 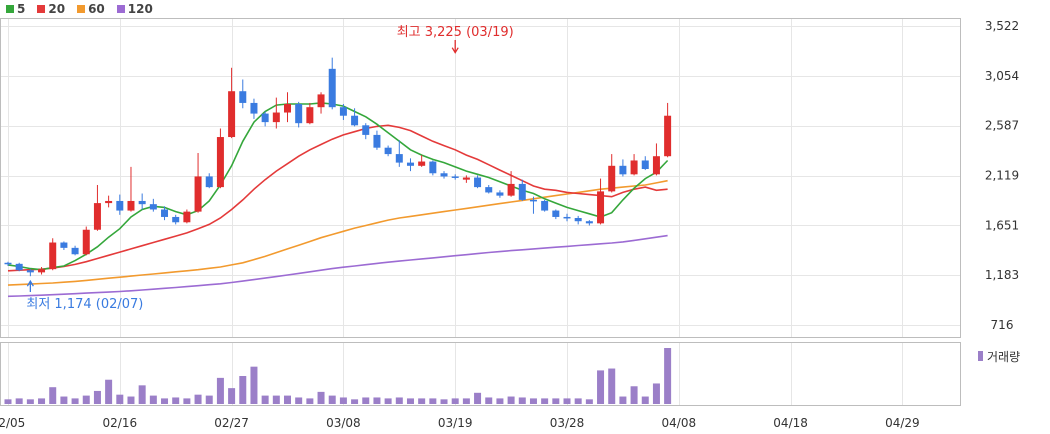 I want to click on date-tick-label: 03/08, so click(x=343, y=423).